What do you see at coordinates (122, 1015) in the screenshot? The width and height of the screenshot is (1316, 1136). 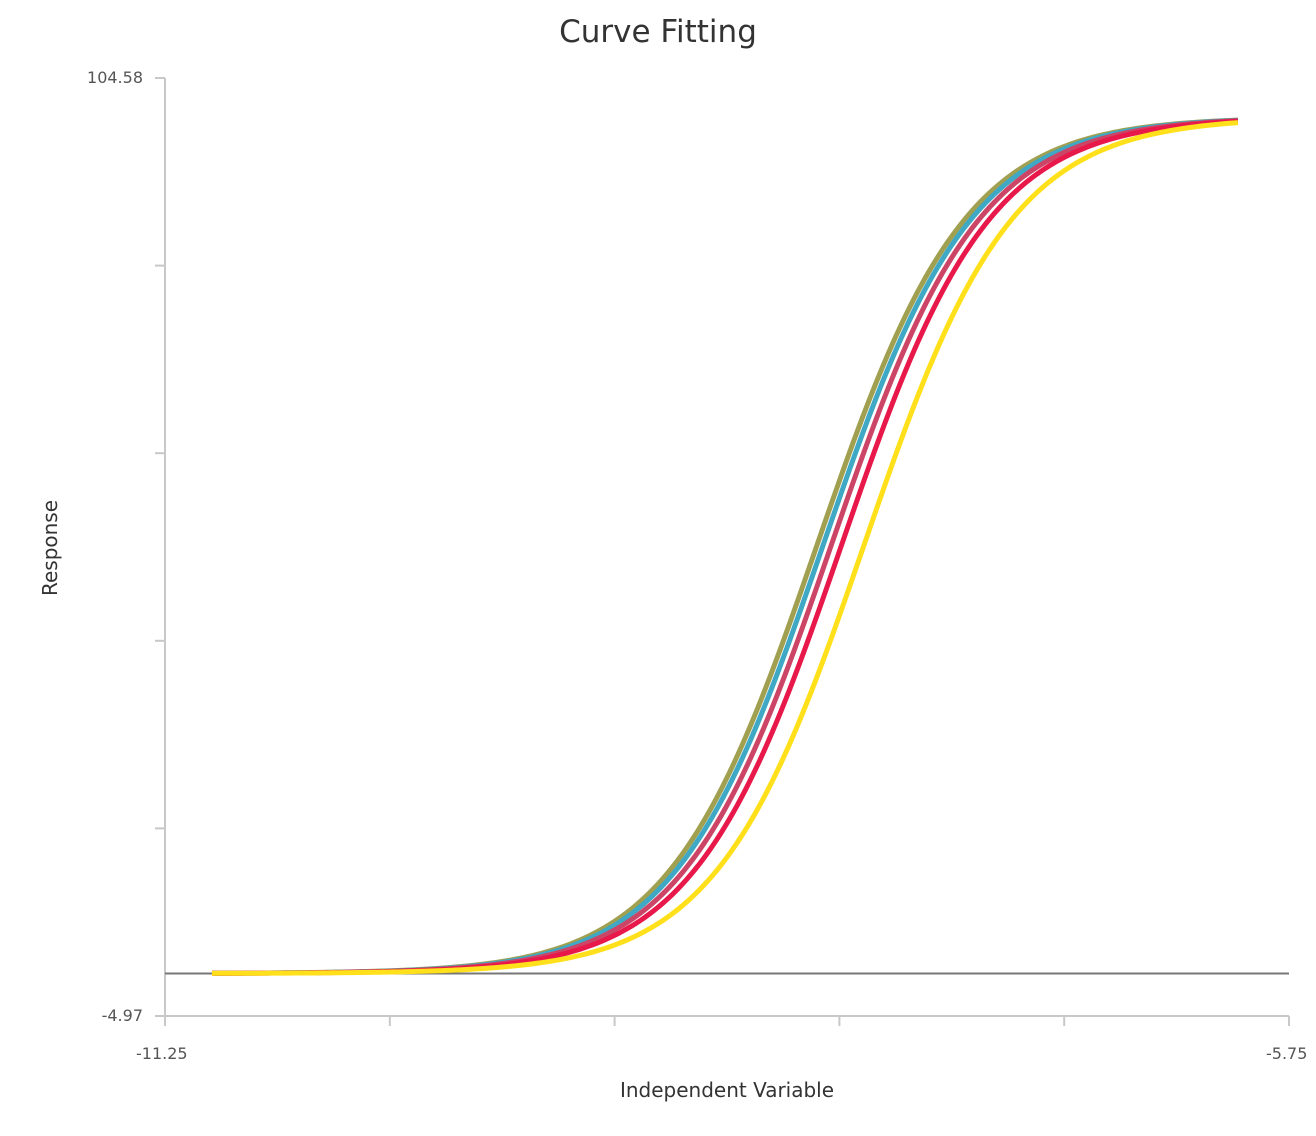 I see `y-tick-min: -4.97` at bounding box center [122, 1015].